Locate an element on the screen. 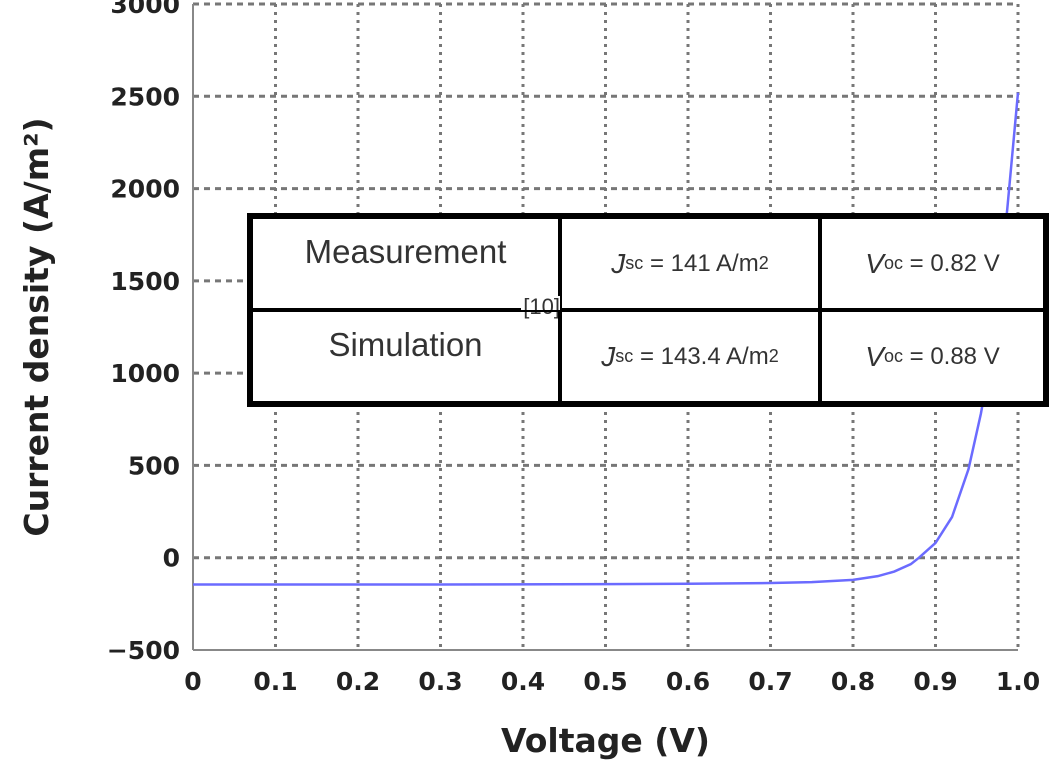 The width and height of the screenshot is (1064, 767). x-tick-label: 0.6 is located at coordinates (688, 681).